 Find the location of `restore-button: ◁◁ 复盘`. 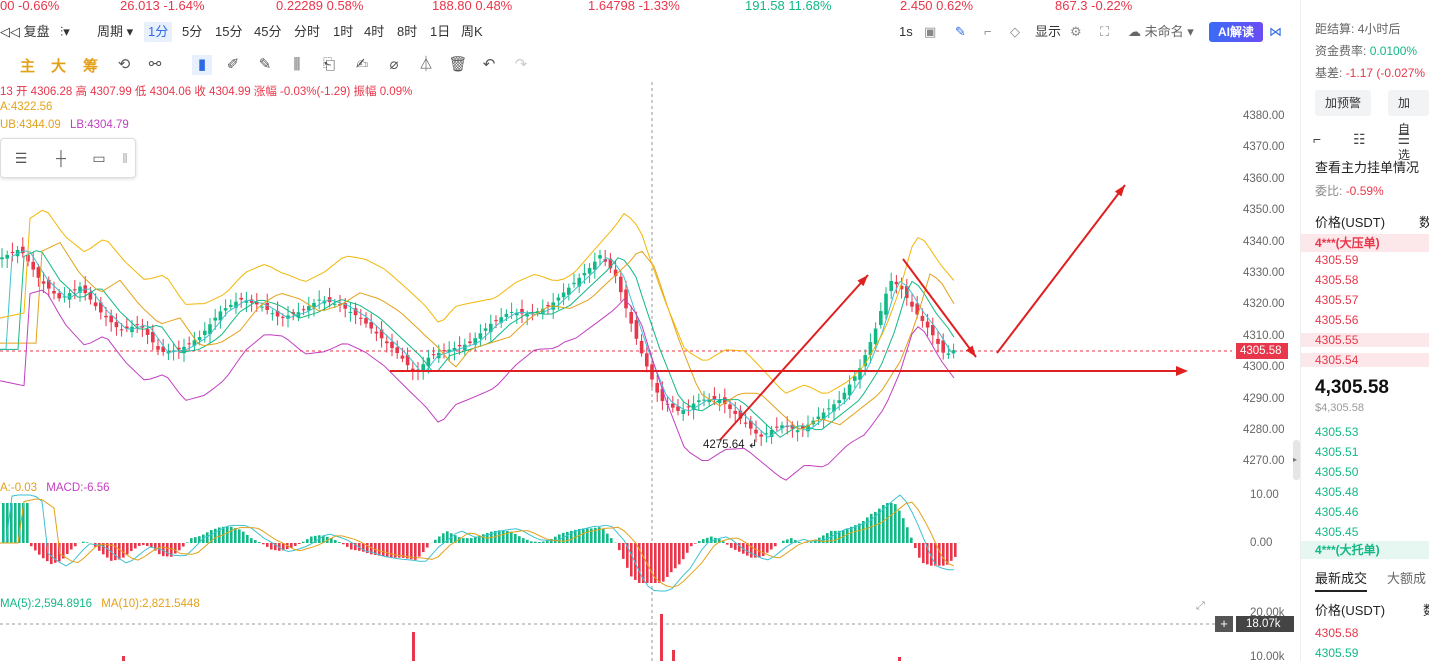

restore-button: ◁◁ 复盘 is located at coordinates (25, 32).